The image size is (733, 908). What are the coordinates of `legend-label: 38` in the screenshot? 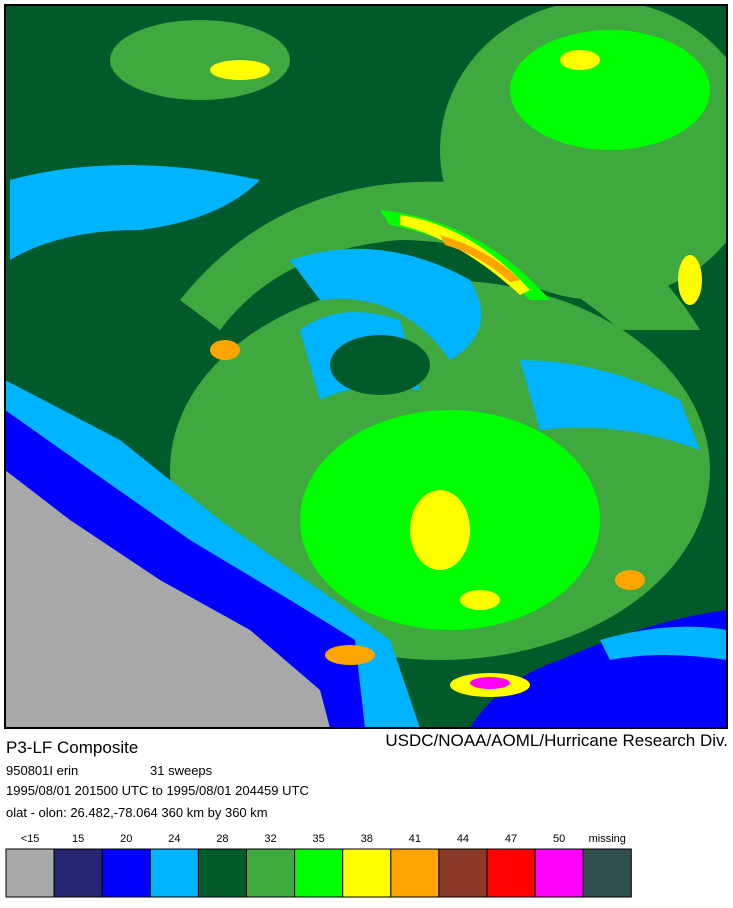 It's located at (367, 839).